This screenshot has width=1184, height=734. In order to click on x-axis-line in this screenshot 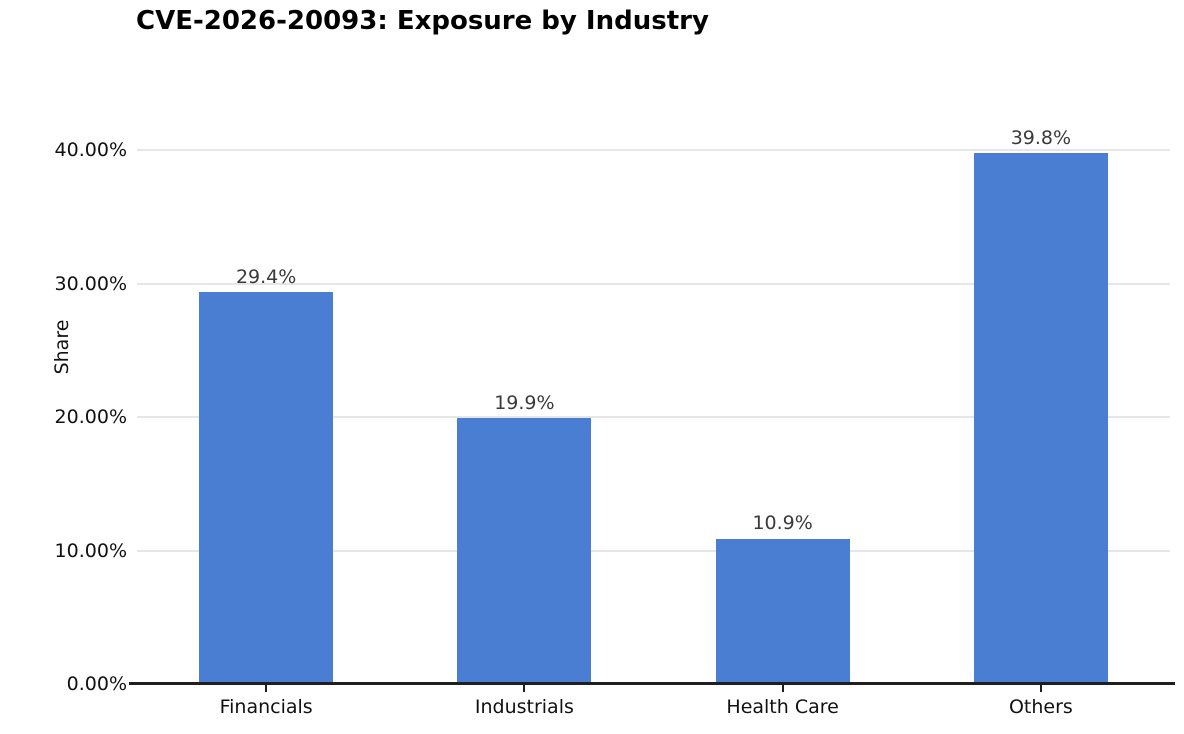, I will do `click(652, 683)`.